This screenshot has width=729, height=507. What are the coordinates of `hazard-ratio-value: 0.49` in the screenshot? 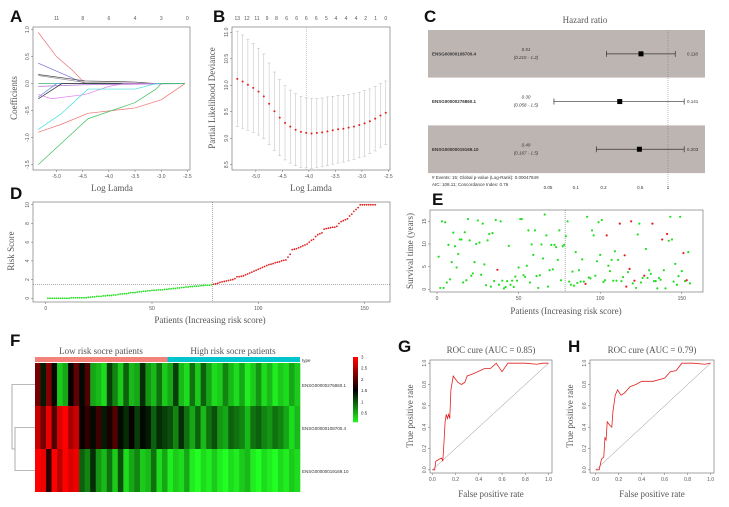 It's located at (526, 144).